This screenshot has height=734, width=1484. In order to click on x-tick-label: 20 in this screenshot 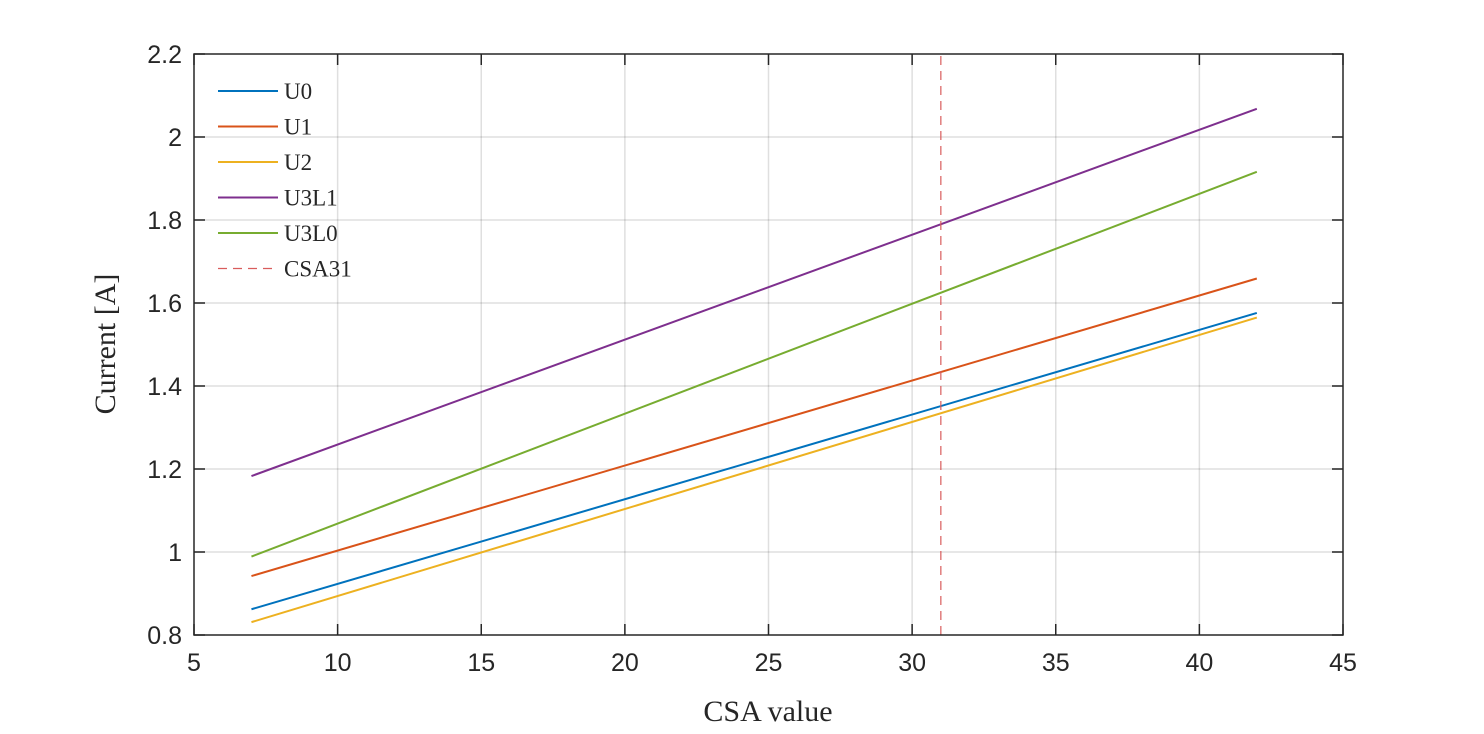, I will do `click(625, 663)`.